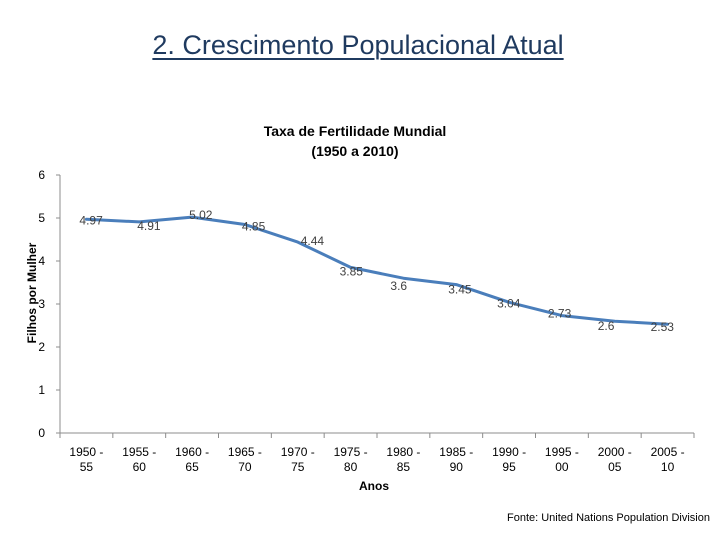  What do you see at coordinates (562, 459) in the screenshot?
I see `x-tick-label: 1995 -00` at bounding box center [562, 459].